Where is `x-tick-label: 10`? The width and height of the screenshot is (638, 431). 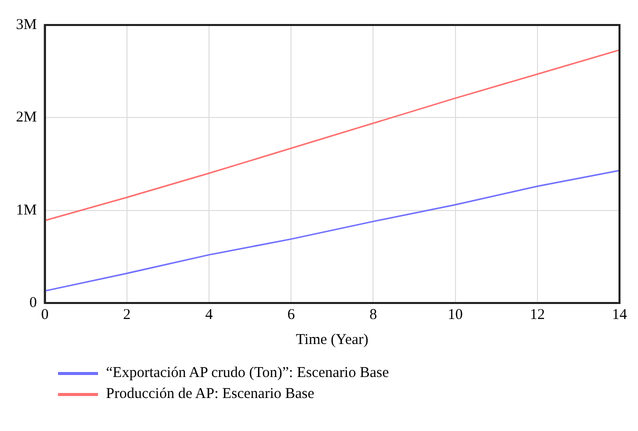
x-tick-label: 10 is located at coordinates (455, 314).